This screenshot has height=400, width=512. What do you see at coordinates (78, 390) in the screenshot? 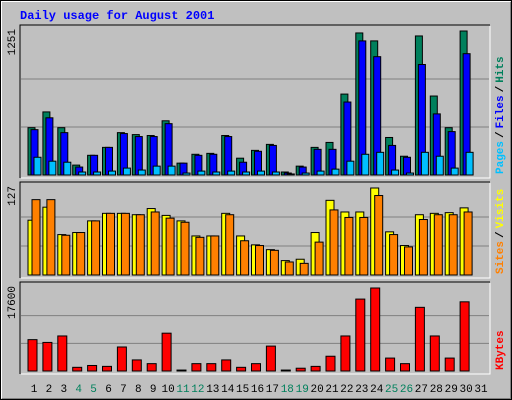
I see `x-tick-label: 4` at bounding box center [78, 390].